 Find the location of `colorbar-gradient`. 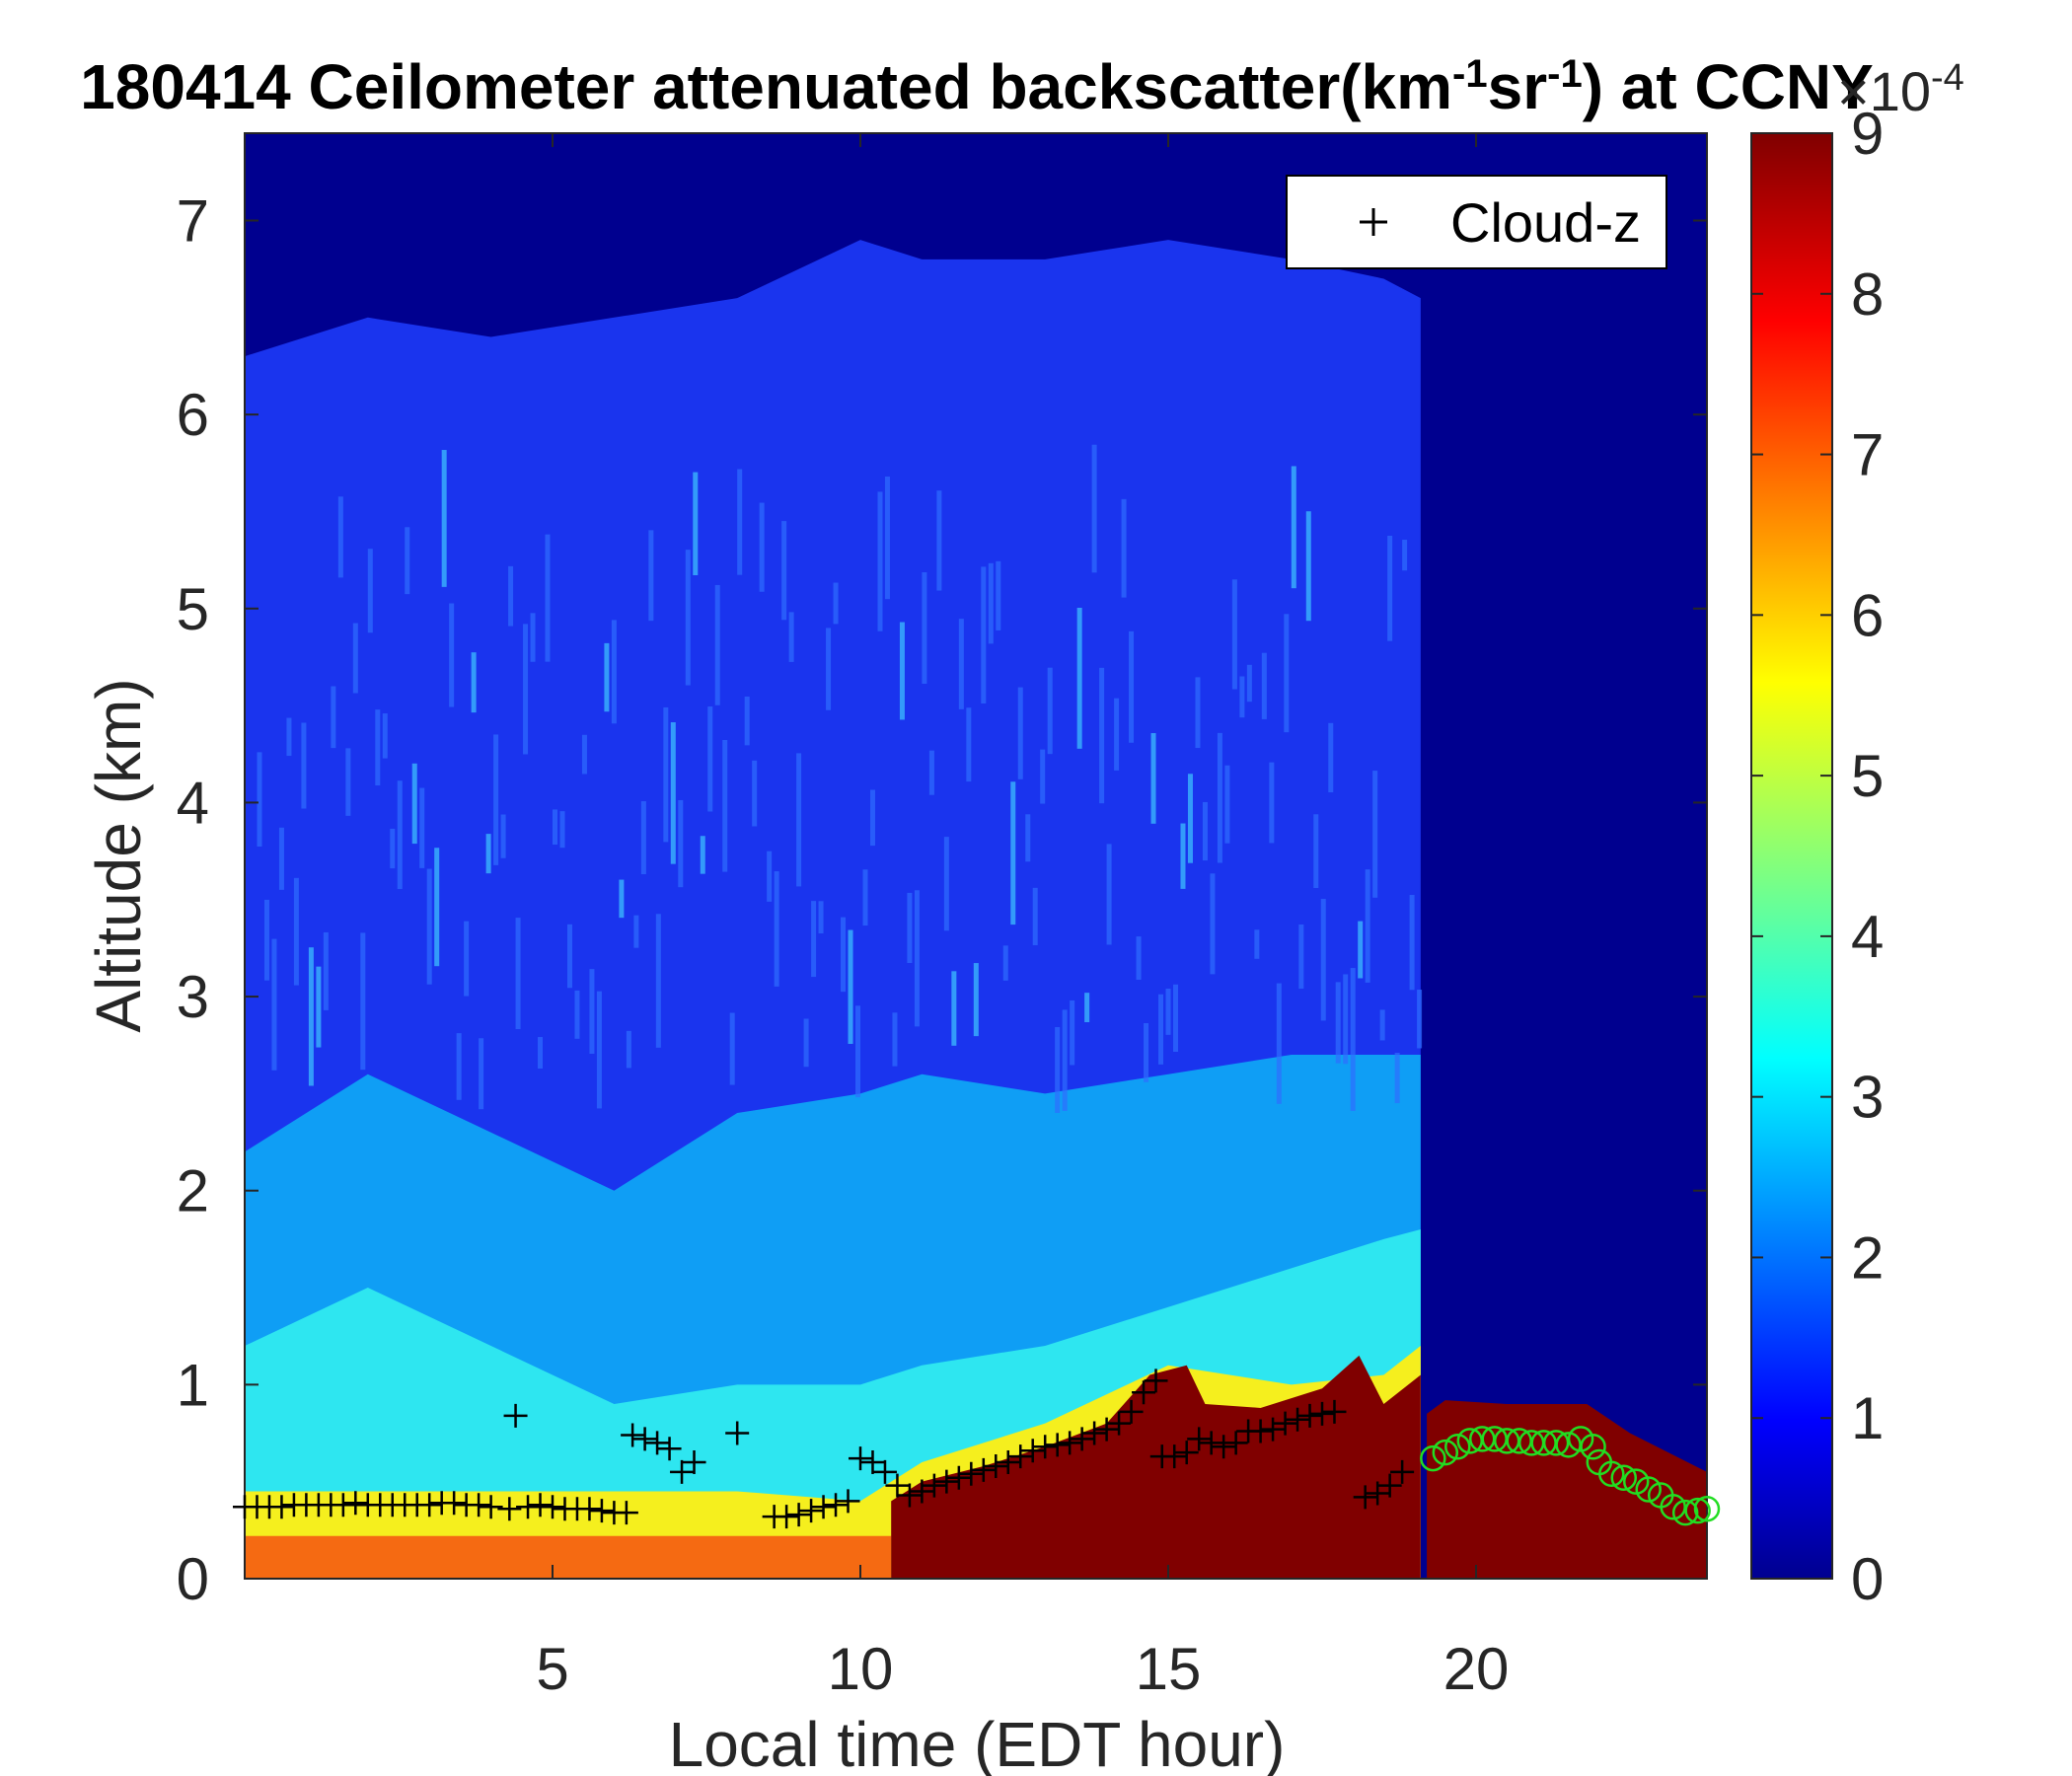

colorbar-gradient is located at coordinates (1792, 856).